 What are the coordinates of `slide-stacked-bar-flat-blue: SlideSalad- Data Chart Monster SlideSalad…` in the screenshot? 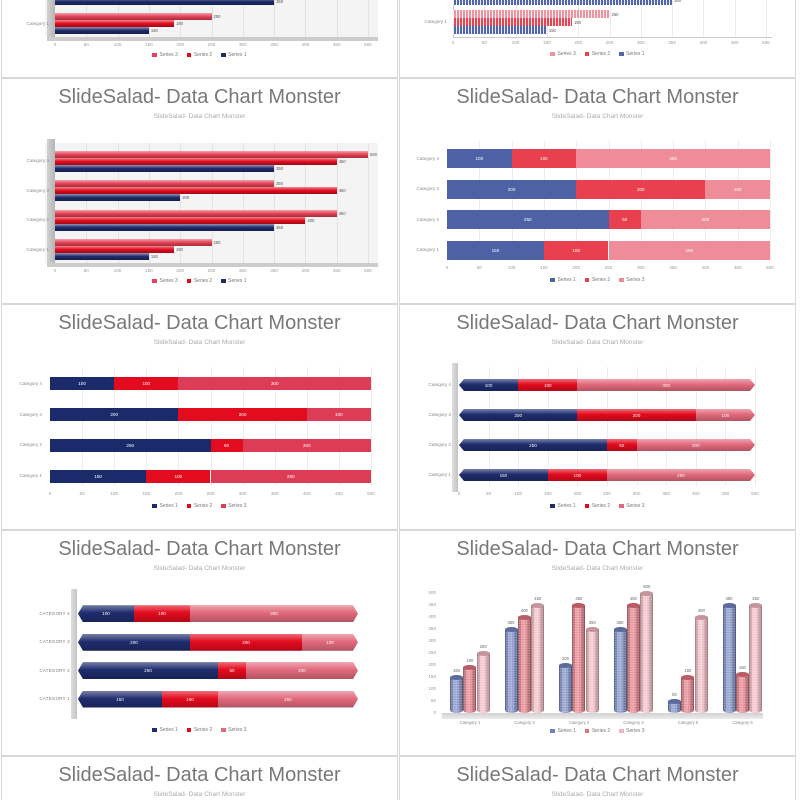 It's located at (597, 191).